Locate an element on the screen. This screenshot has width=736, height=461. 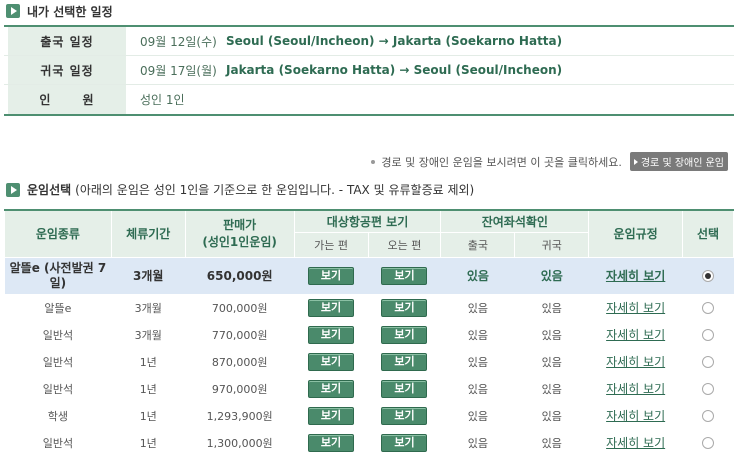
selected-itinerary-title: 내가 선택한 일정 is located at coordinates (59, 11).